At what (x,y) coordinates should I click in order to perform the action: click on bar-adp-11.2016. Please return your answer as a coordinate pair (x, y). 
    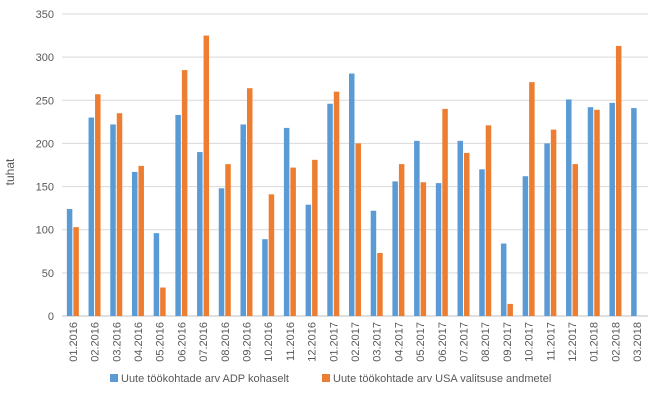
    Looking at the image, I should click on (286, 221).